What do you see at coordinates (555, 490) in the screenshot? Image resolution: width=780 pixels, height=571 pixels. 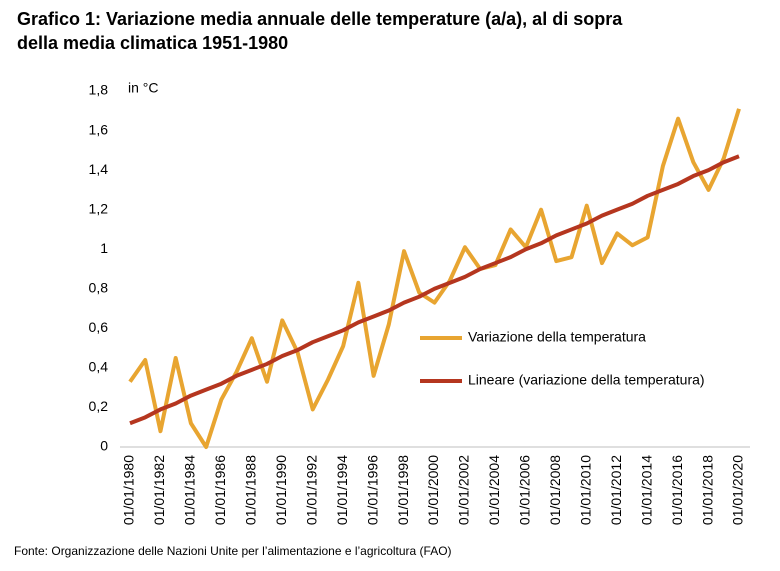 I see `x-tick-label: 01/01/2008` at bounding box center [555, 490].